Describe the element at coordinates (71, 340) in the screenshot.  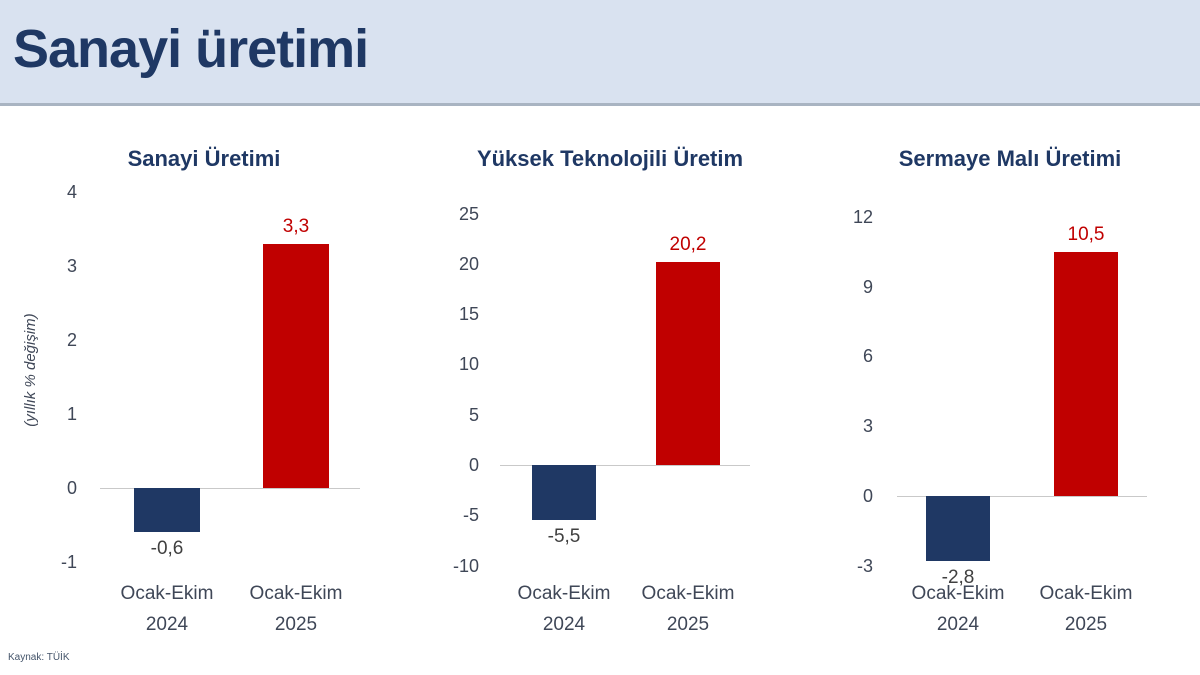
I see `y-tick-label: 2` at that location.